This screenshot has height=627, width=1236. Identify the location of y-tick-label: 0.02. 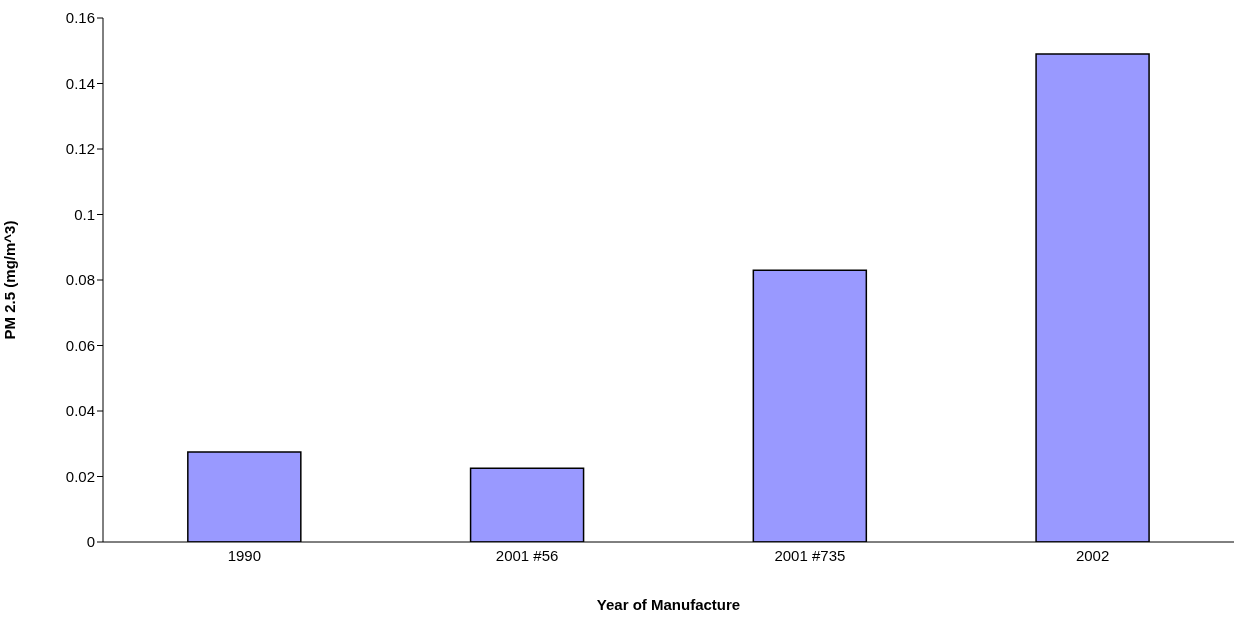
(80, 476).